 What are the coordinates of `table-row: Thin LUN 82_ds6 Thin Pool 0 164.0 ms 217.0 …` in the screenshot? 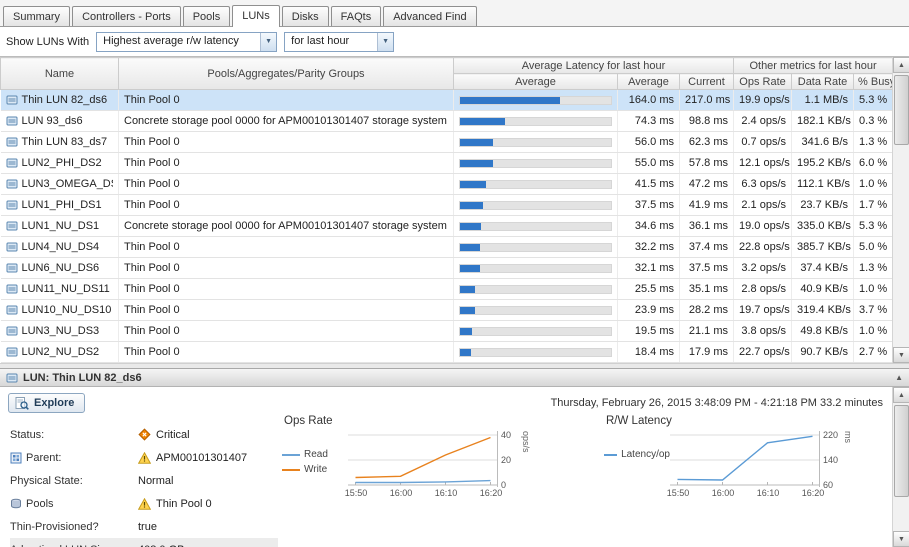 It's located at (447, 100).